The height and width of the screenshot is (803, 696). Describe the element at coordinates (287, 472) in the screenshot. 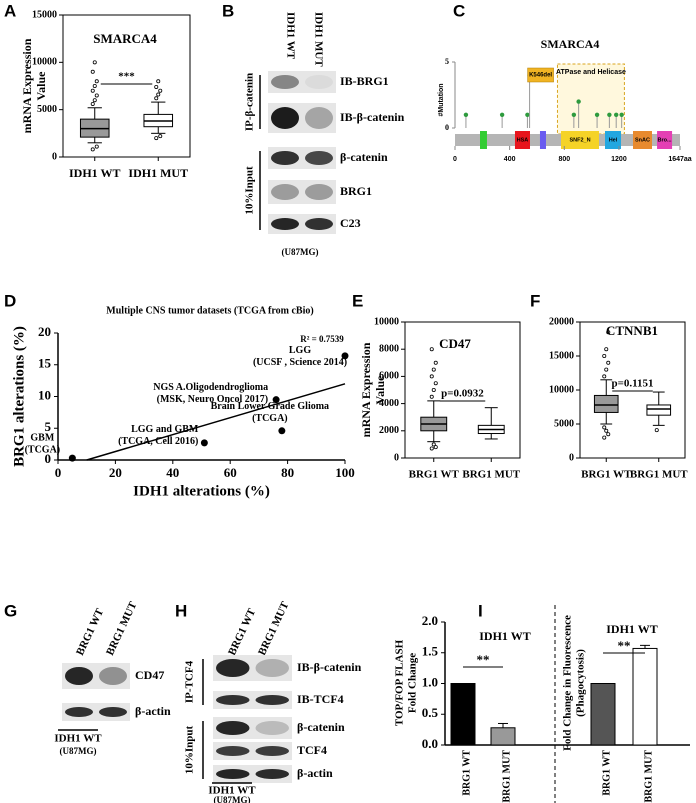

I see `x-tick-label: 80` at that location.